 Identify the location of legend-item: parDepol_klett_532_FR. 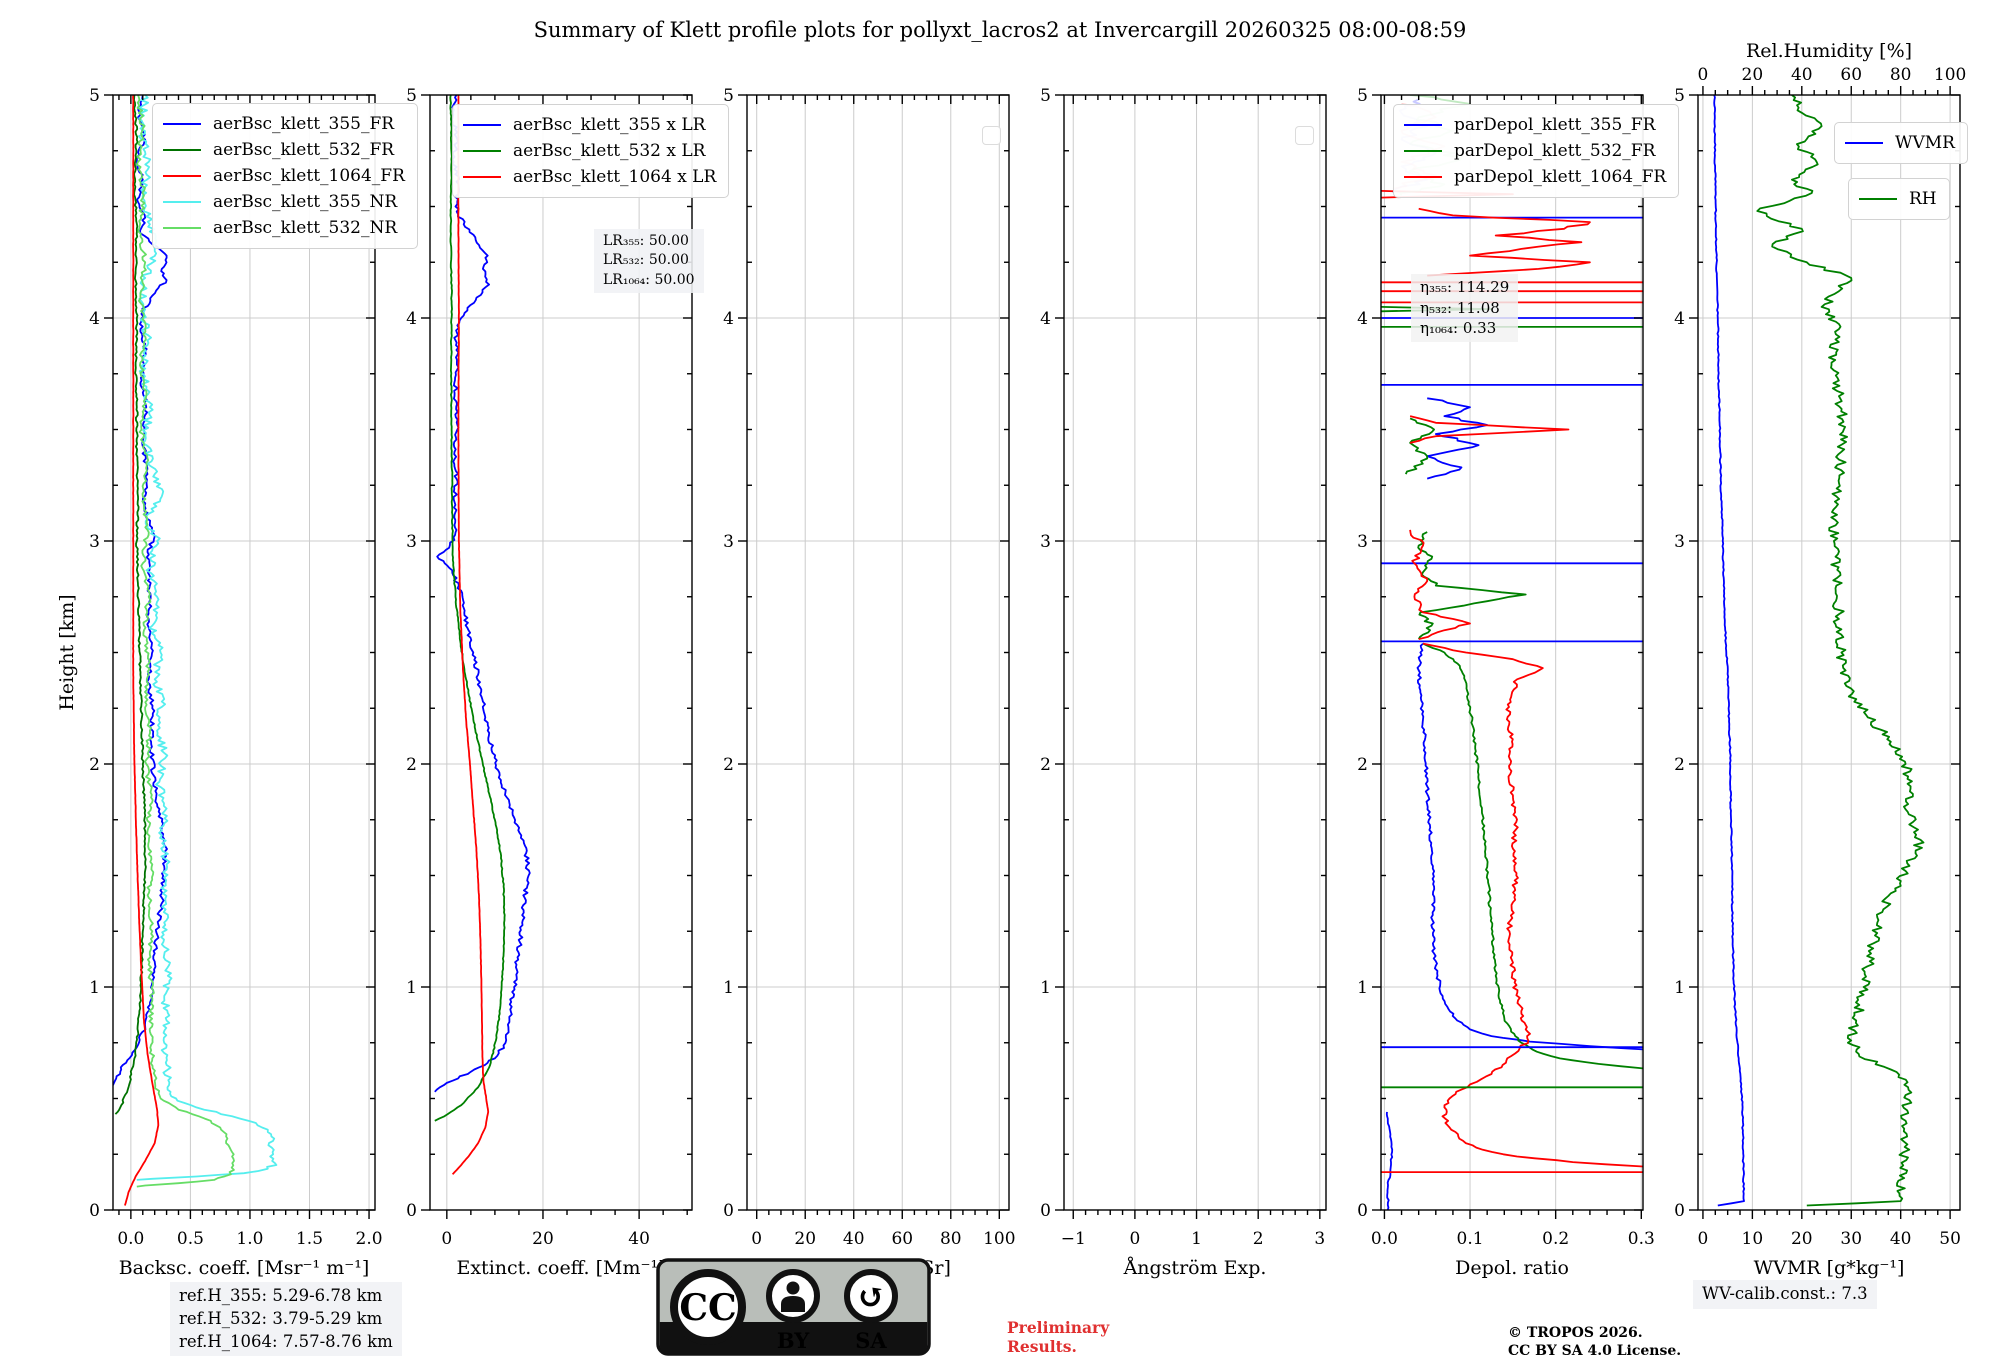
(1535, 151).